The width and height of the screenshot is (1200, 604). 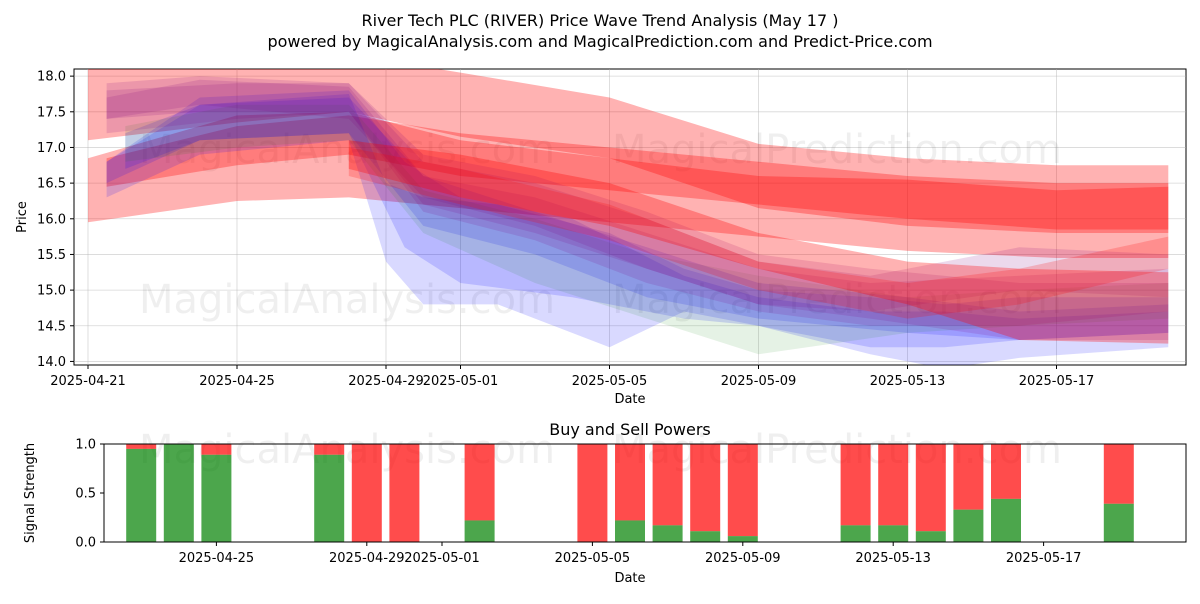 I want to click on price-y-ticks: 14.0 14.5 15.0 15.5 16.0 16.5 17.0 17.5 18.0, so click(x=55, y=220).